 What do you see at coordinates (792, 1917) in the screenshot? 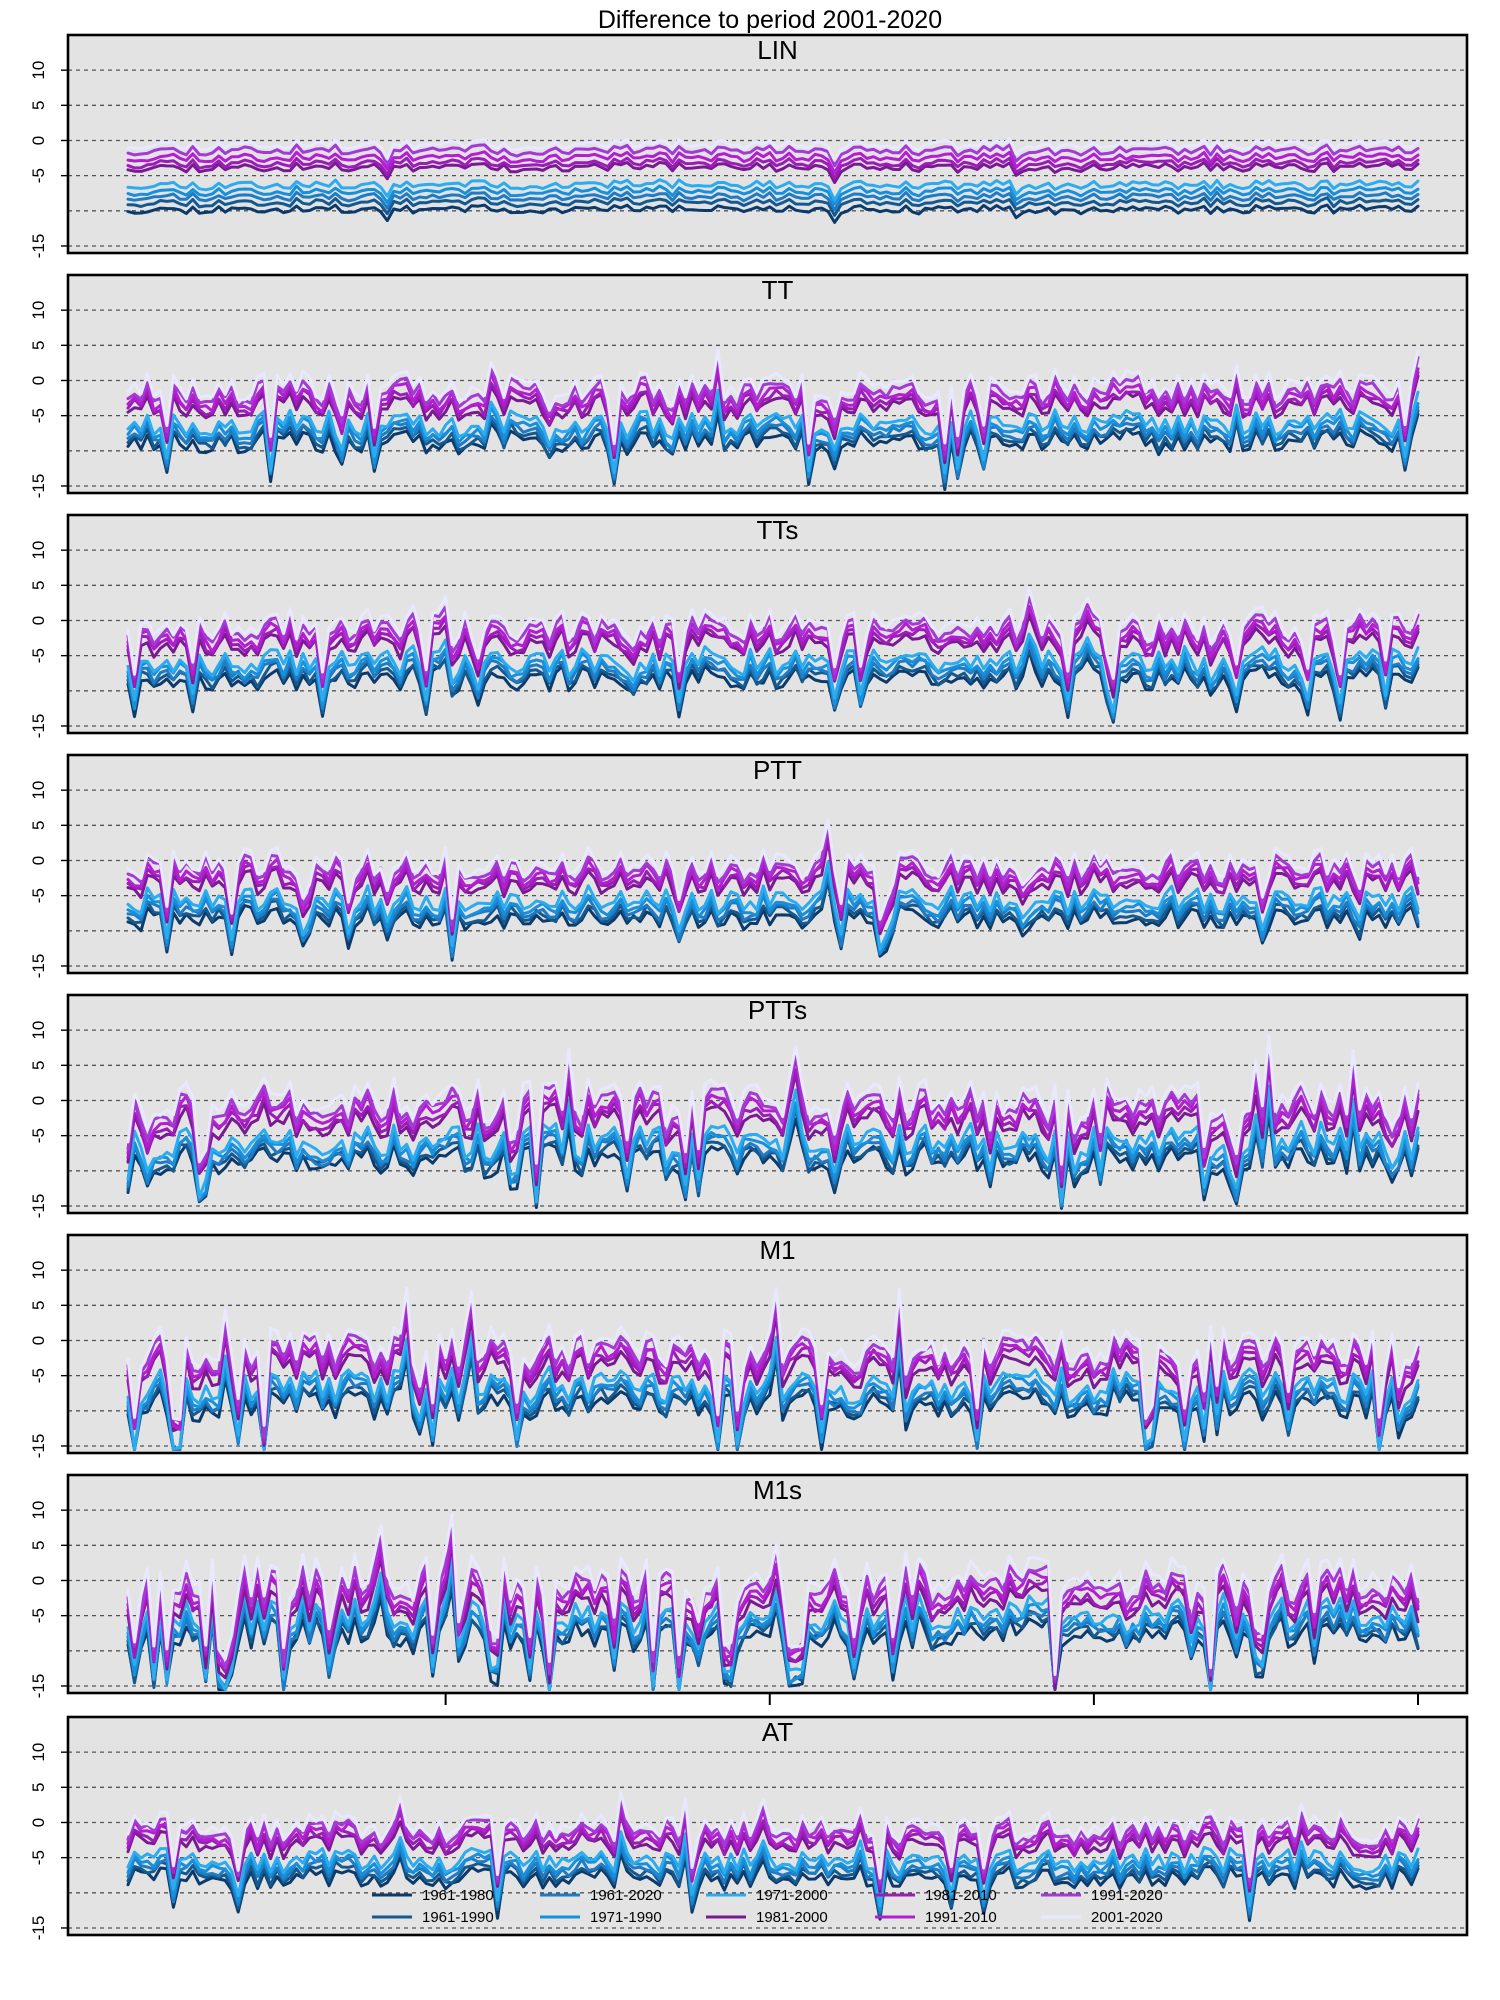
I see `legend-label: 1981-2000` at bounding box center [792, 1917].